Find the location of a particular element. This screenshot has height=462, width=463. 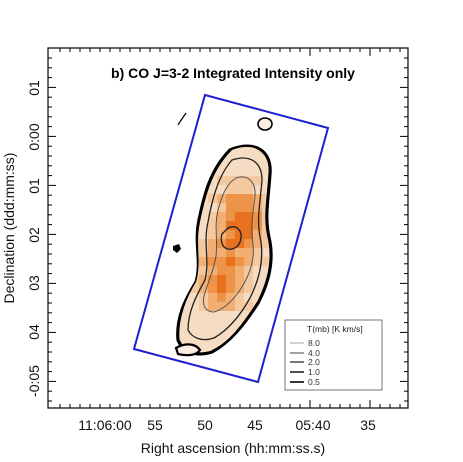

x-tick-label: 05:40 is located at coordinates (312, 425).